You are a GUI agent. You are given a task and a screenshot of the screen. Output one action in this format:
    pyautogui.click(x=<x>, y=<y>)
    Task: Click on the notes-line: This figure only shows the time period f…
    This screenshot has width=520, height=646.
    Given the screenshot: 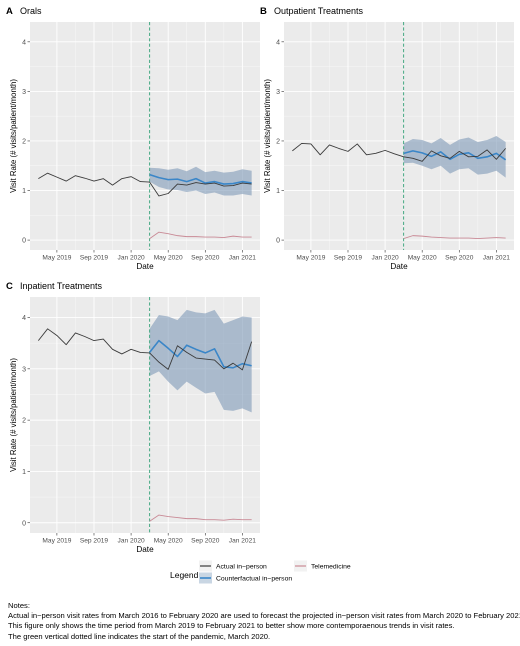 What is the action you would take?
    pyautogui.click(x=231, y=626)
    